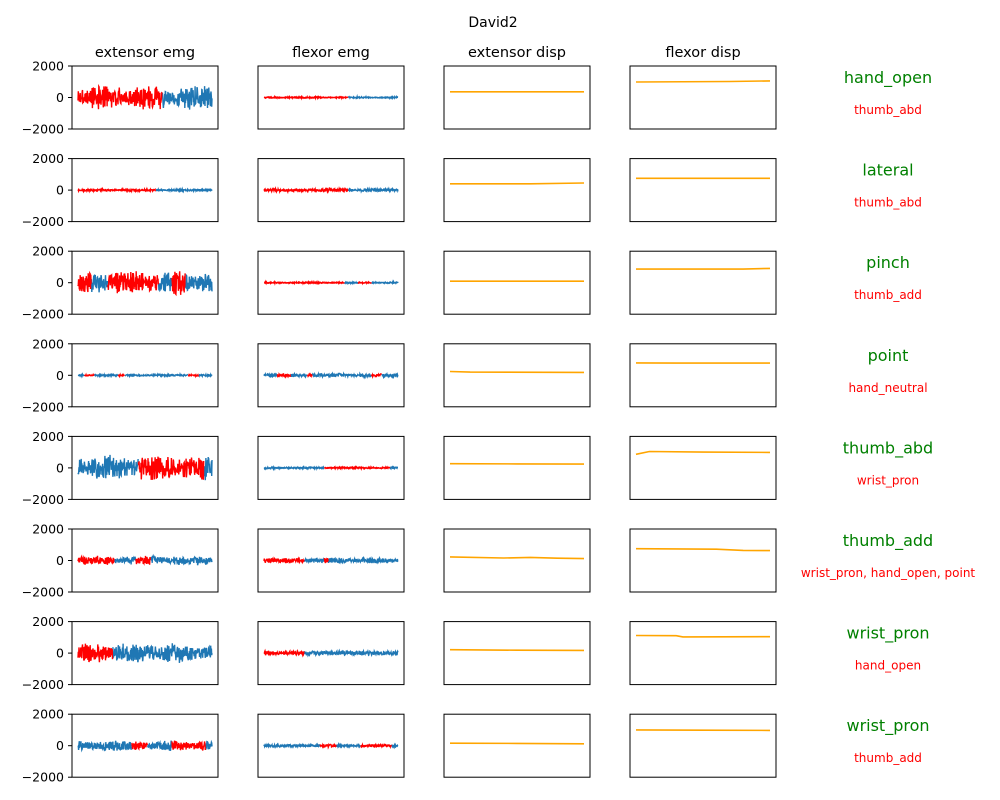 This screenshot has width=1000, height=800. Describe the element at coordinates (492, 23) in the screenshot. I see `figure-title: David2` at that location.